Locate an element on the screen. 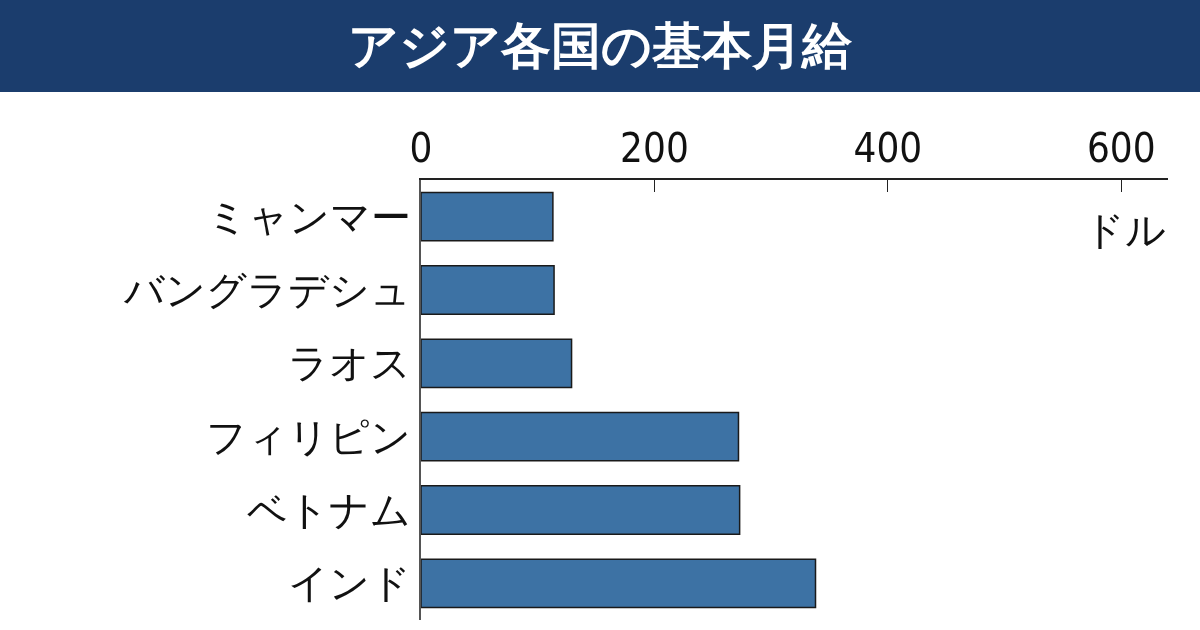  x-tick-label: 400 is located at coordinates (888, 148).